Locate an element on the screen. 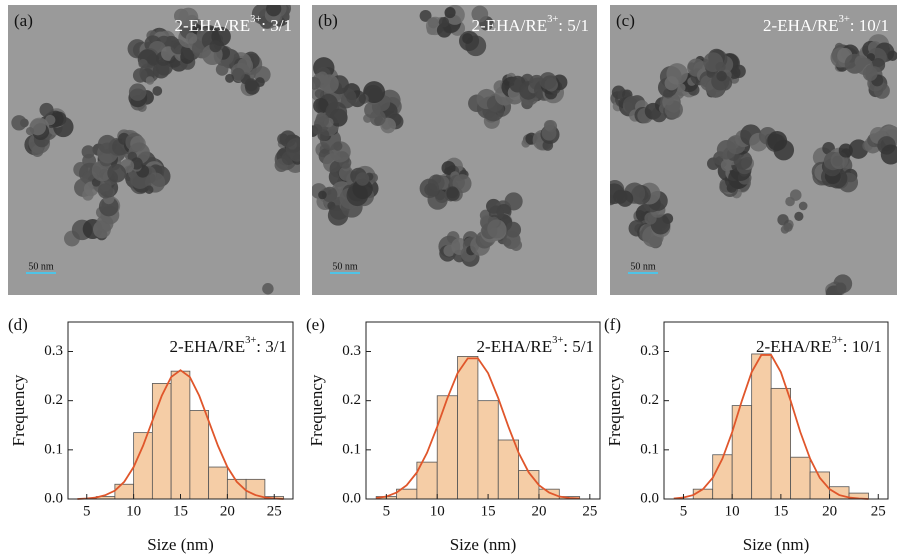 Image resolution: width=898 pixels, height=560 pixels. image-caption: 2-EHA/RE3+: 10/1 is located at coordinates (826, 25).